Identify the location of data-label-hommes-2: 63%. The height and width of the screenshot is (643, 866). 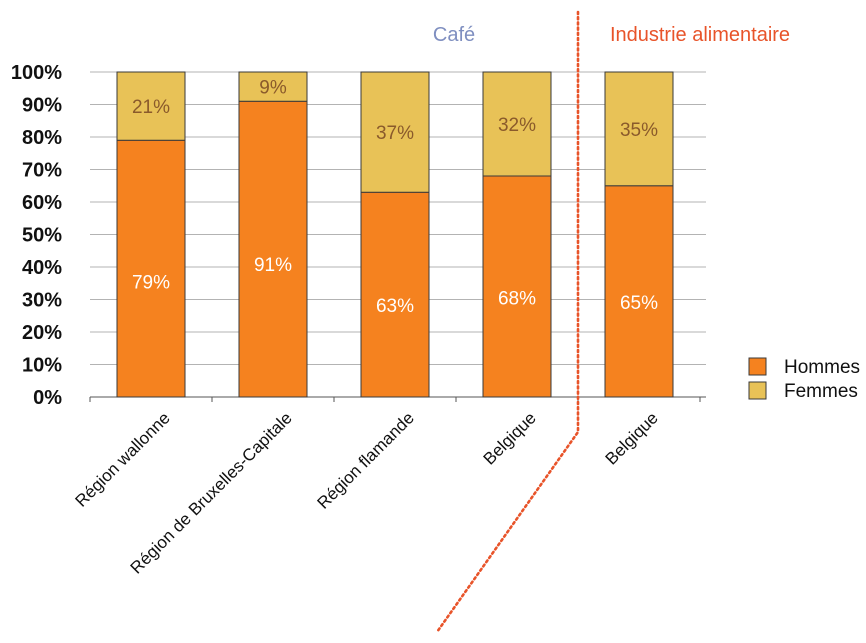
(395, 306).